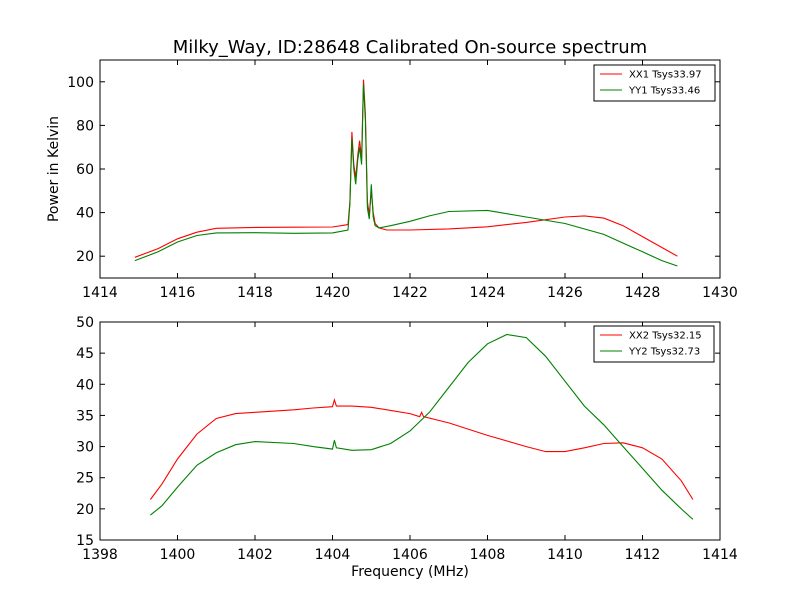 The height and width of the screenshot is (600, 800). Describe the element at coordinates (85, 479) in the screenshot. I see `bottom-y-tick-label: 25` at that location.